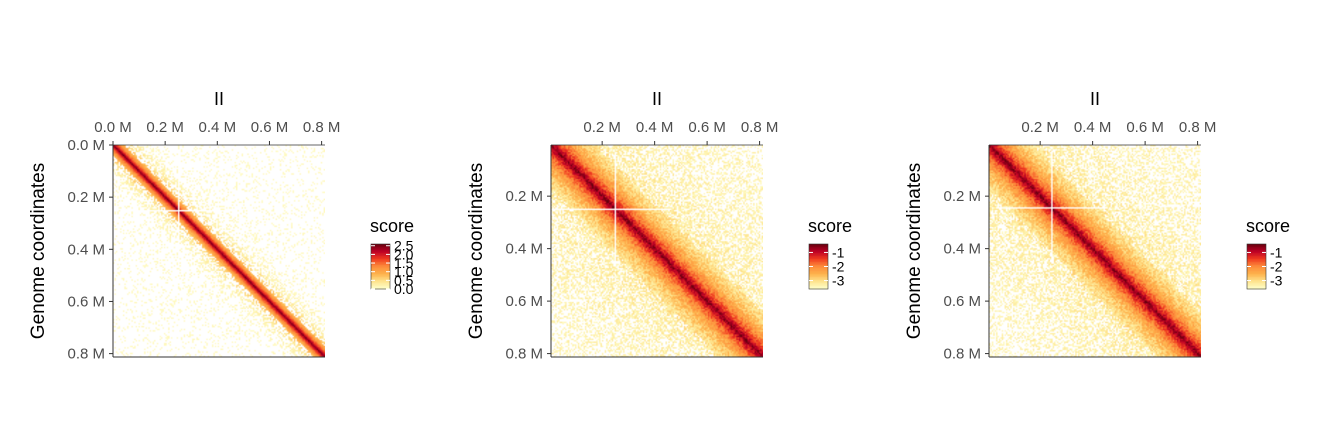 This screenshot has height=448, width=1344. What do you see at coordinates (524, 196) in the screenshot?
I see `y-tick-label: 0.2 M` at bounding box center [524, 196].